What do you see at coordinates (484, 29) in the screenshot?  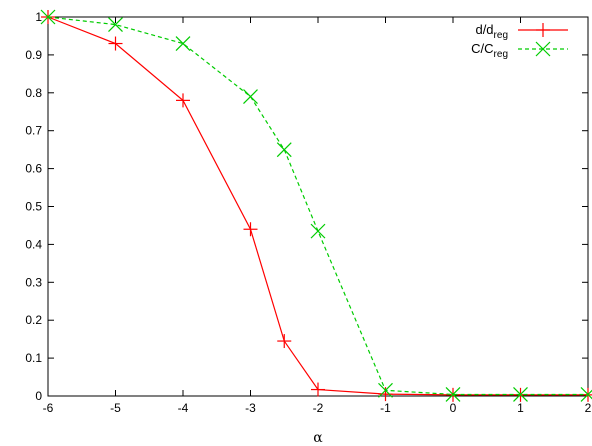 I see `legend-name: d/d` at bounding box center [484, 29].